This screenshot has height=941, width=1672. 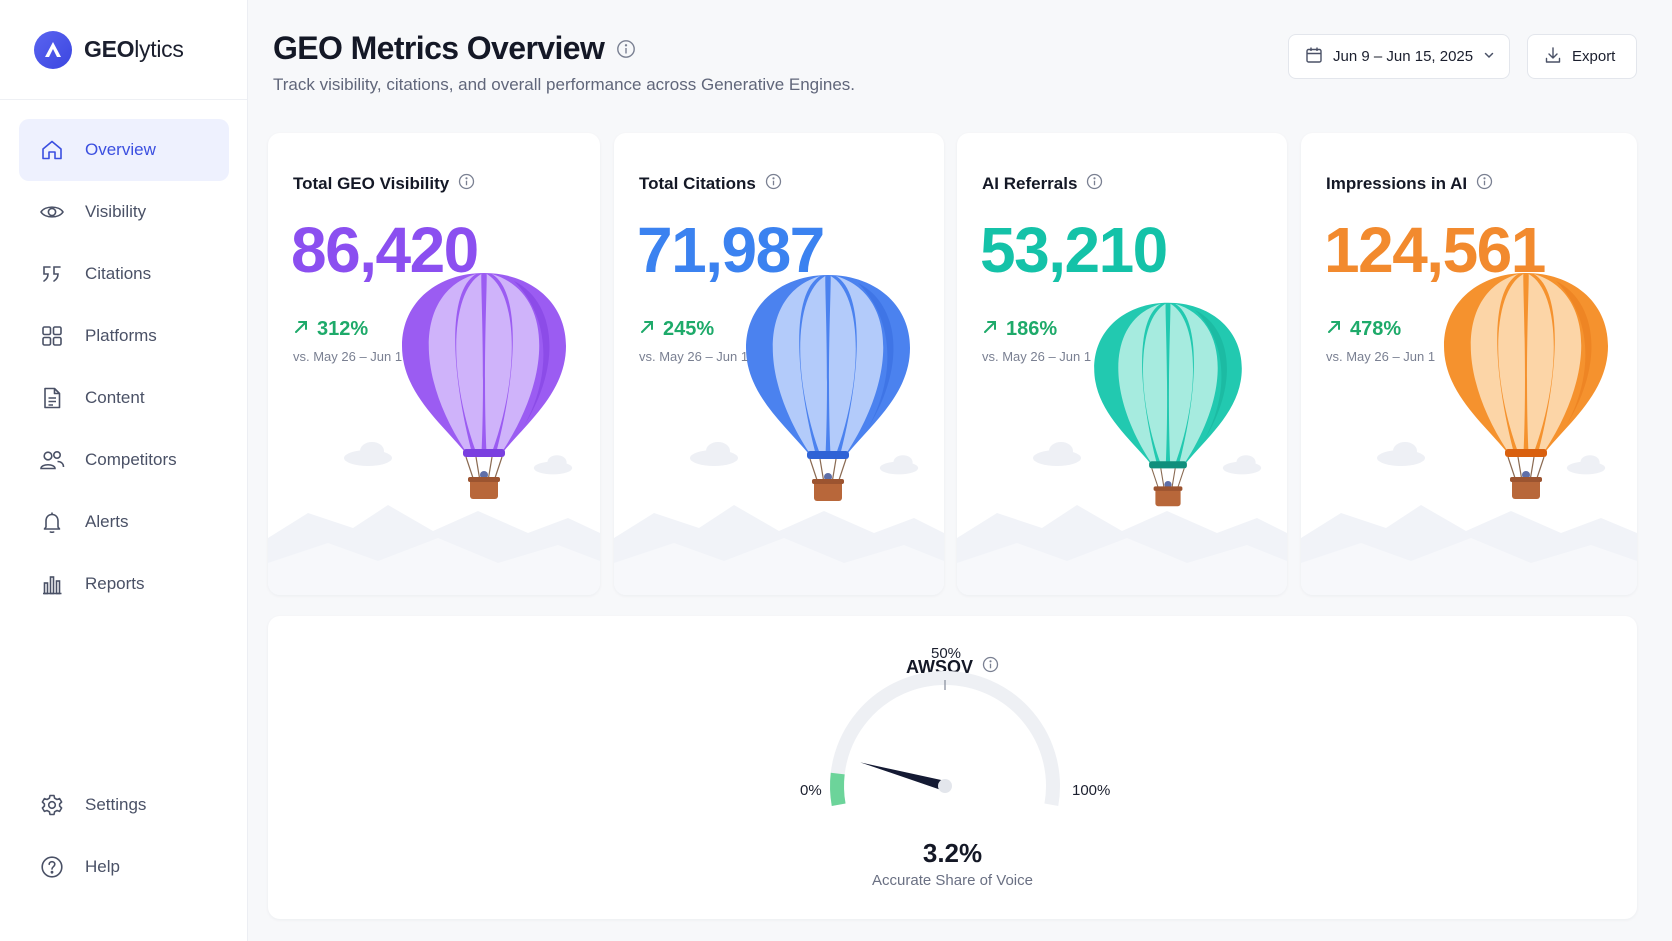 I want to click on gauge-min-label: 0%, so click(x=811, y=790).